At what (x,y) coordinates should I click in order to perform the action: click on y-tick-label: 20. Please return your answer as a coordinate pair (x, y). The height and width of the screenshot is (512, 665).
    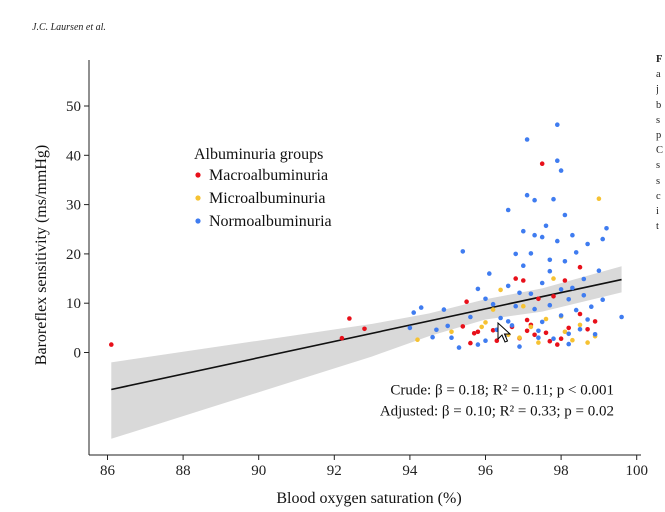
    Looking at the image, I should click on (73, 255).